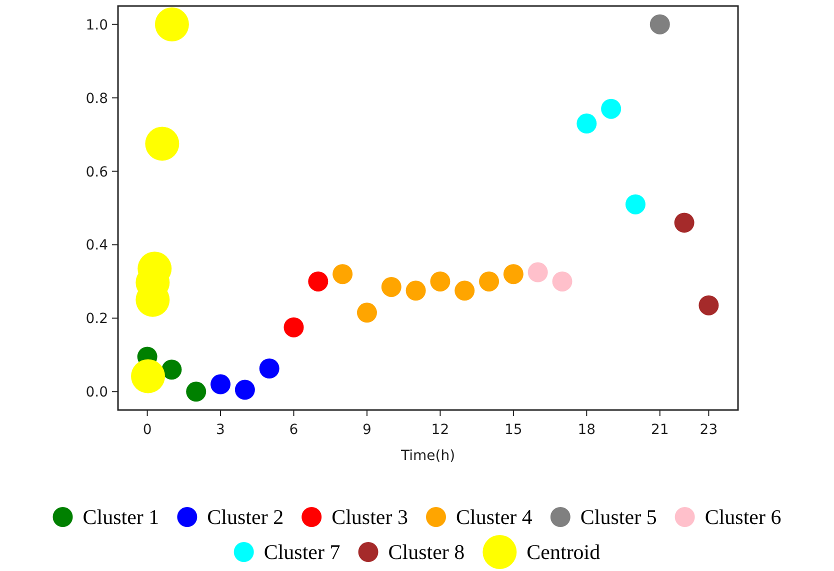 Image resolution: width=834 pixels, height=571 pixels. Describe the element at coordinates (245, 517) in the screenshot. I see `legend-label: Cluster 2` at that location.